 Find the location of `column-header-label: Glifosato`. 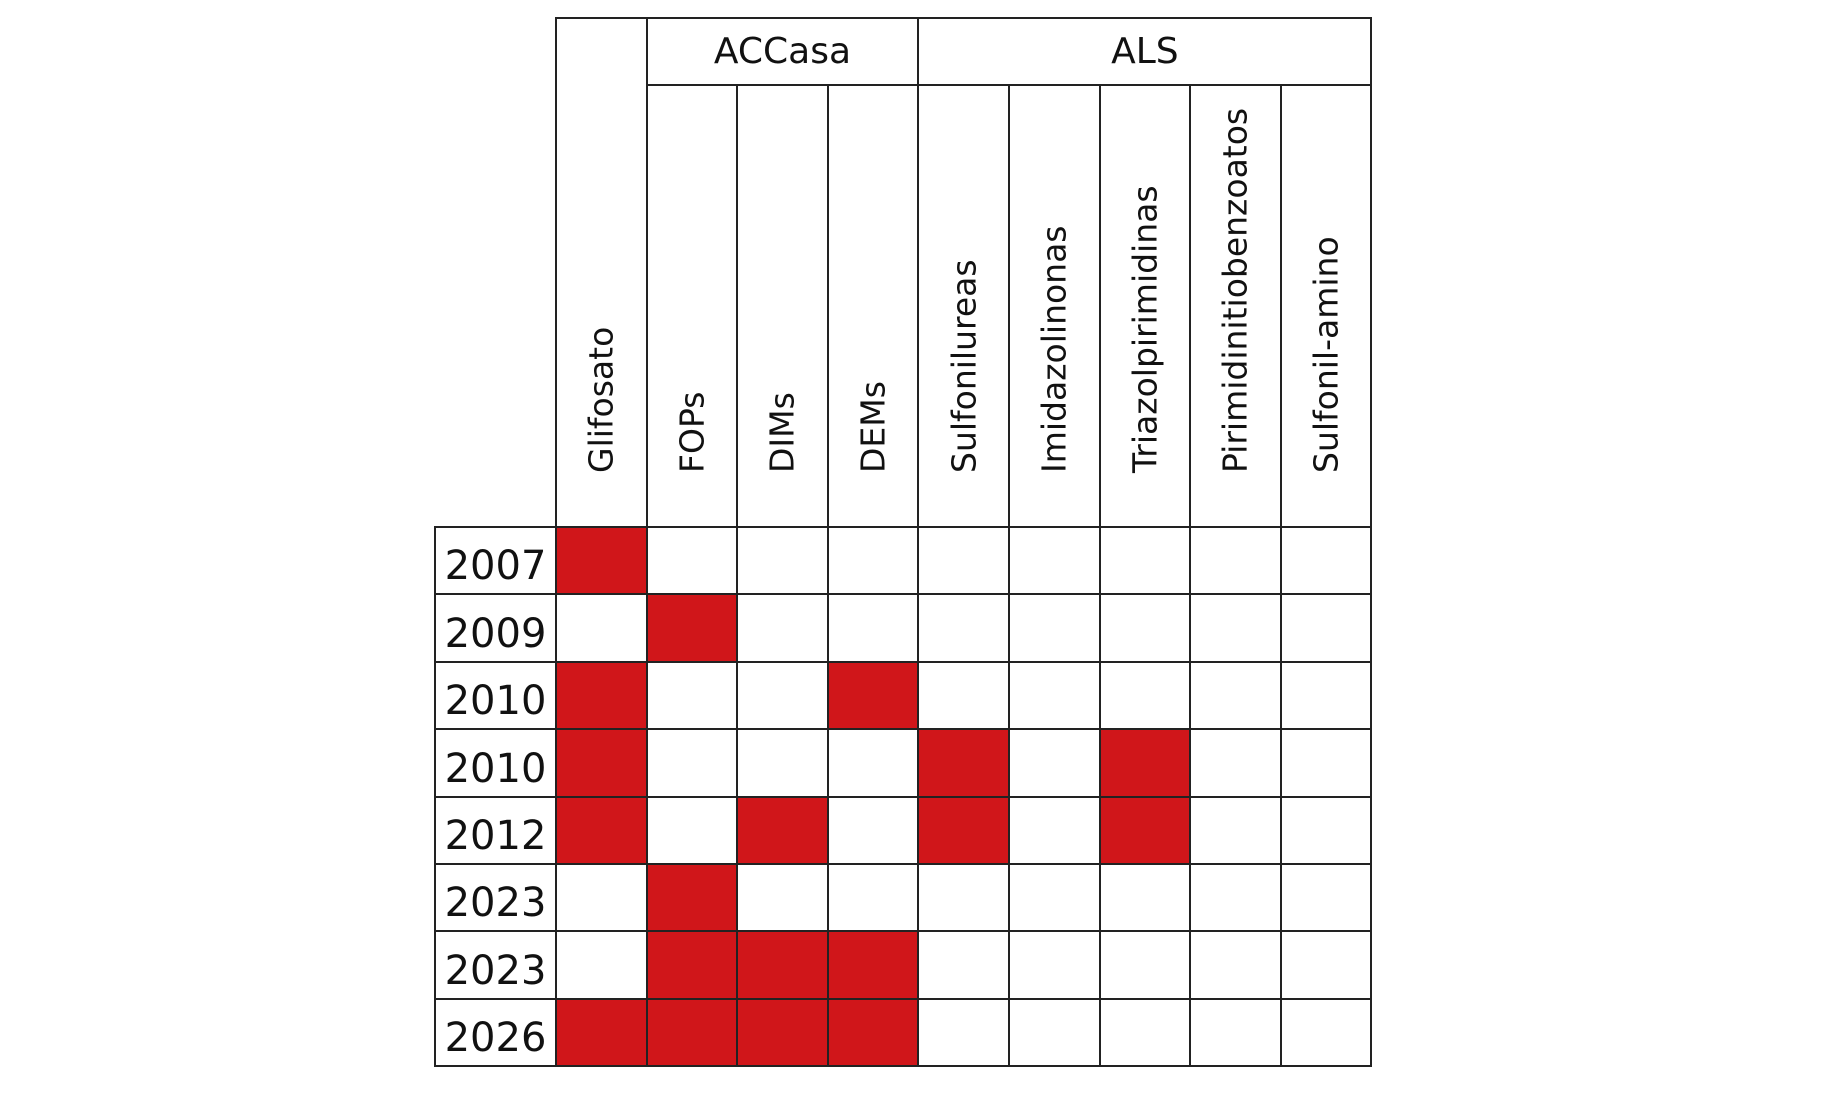

column-header-label: Glifosato is located at coordinates (601, 399).